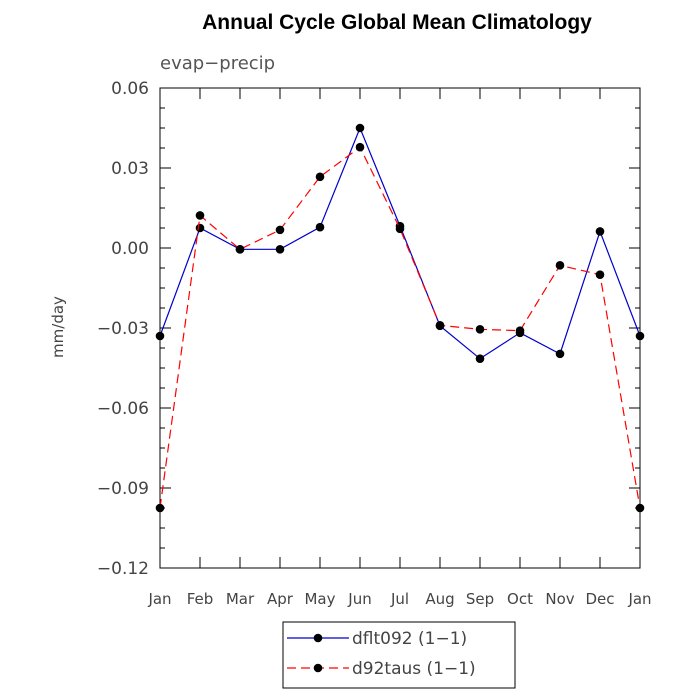  I want to click on x-tick-label: Nov, so click(559, 599).